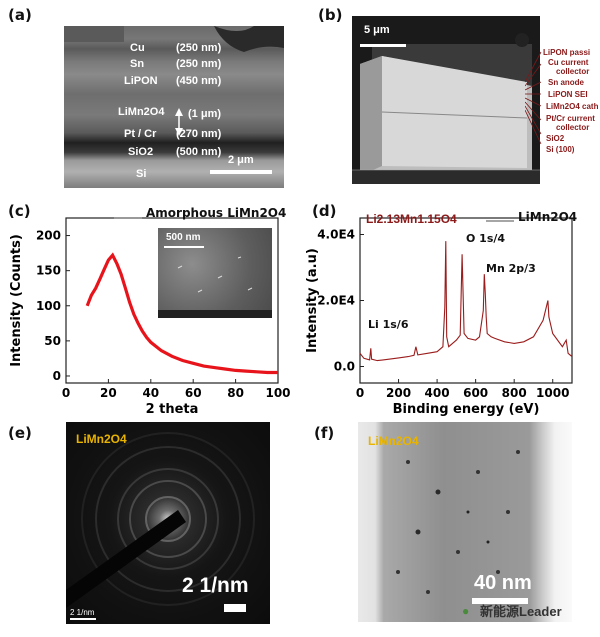  Describe the element at coordinates (199, 134) in the screenshot. I see `layer-ptcr-thickness: (270 nm)` at that location.